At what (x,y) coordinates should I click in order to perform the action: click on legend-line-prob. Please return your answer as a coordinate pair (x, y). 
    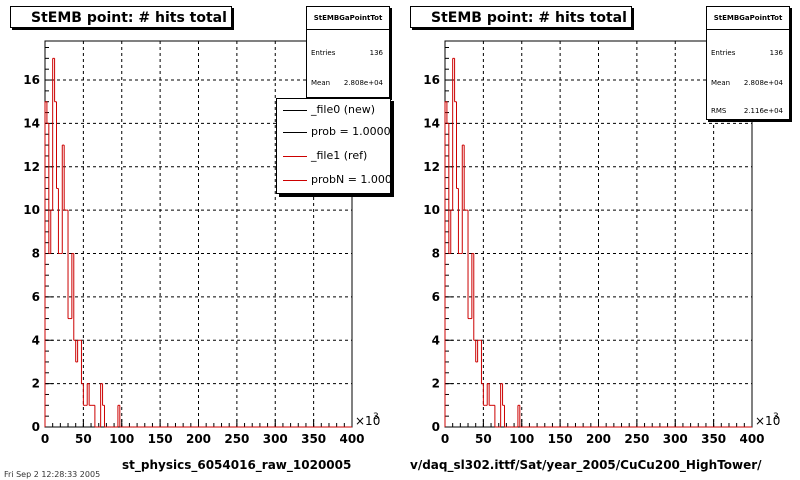
    Looking at the image, I should click on (295, 132).